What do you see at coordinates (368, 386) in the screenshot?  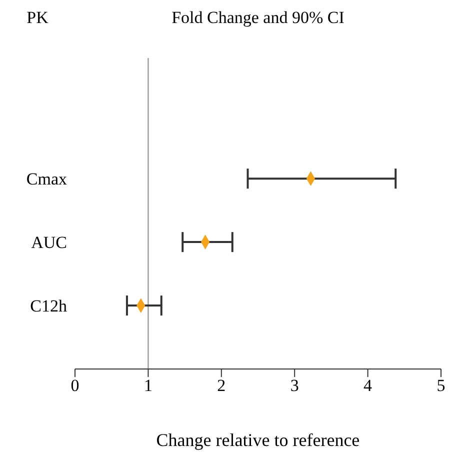 I see `x-tick-label: 4` at bounding box center [368, 386].